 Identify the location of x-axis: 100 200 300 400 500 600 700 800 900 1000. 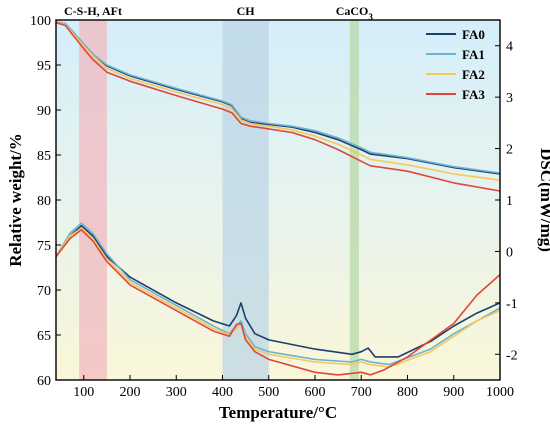
(293, 387).